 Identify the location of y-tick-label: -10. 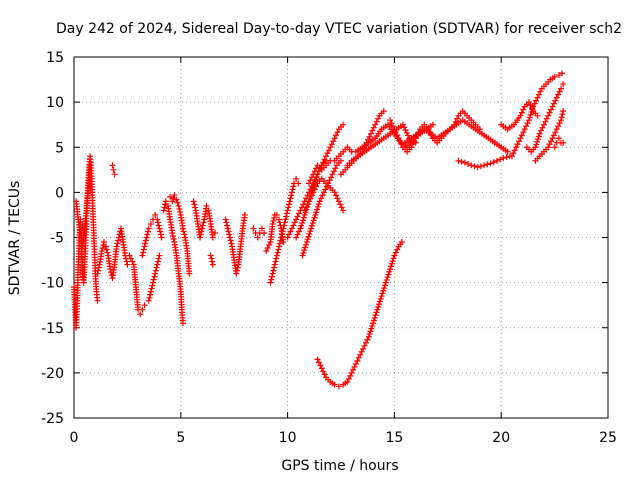
(52, 284).